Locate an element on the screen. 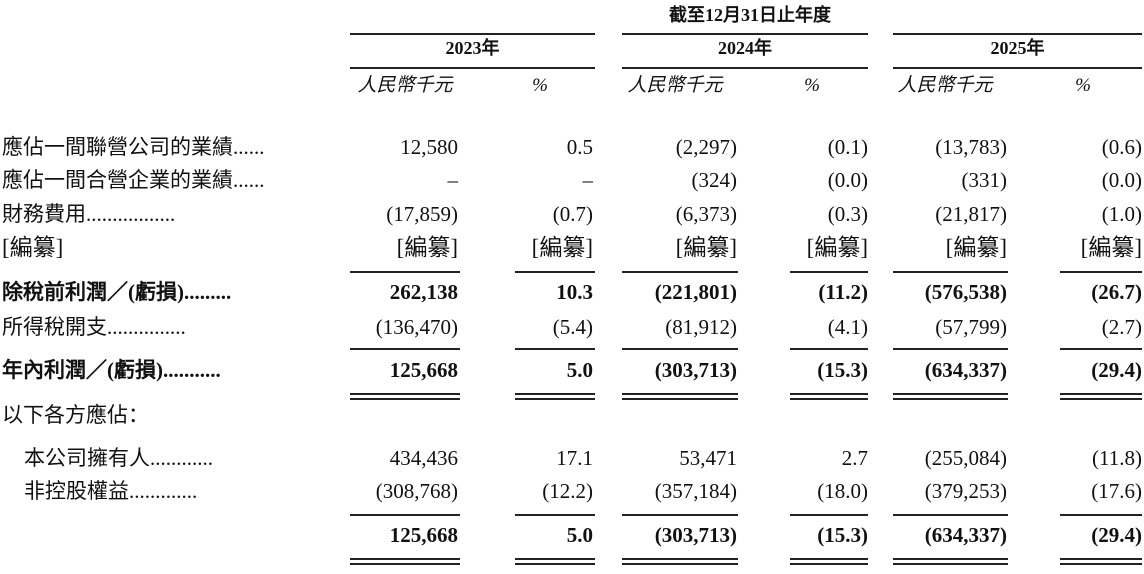 The width and height of the screenshot is (1144, 574). cell-value: (0.3) is located at coordinates (847, 214).